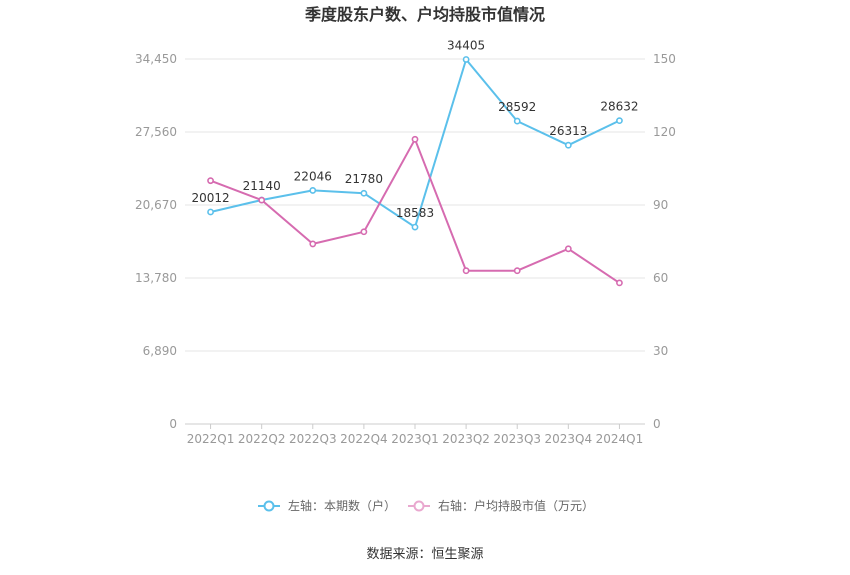 This screenshot has height=575, width=850. I want to click on left-tick-label: 6,890, so click(160, 351).